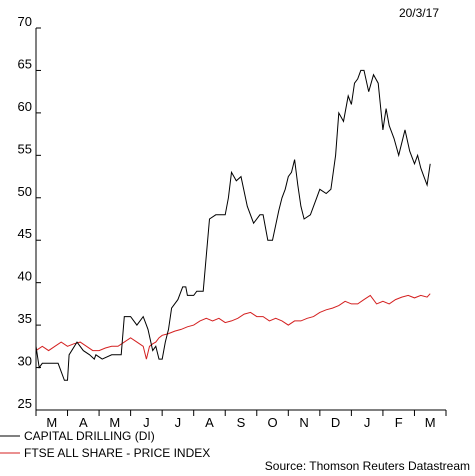 Image resolution: width=475 pixels, height=476 pixels. Describe the element at coordinates (25, 21) in the screenshot. I see `y-tick-label: 70` at that location.